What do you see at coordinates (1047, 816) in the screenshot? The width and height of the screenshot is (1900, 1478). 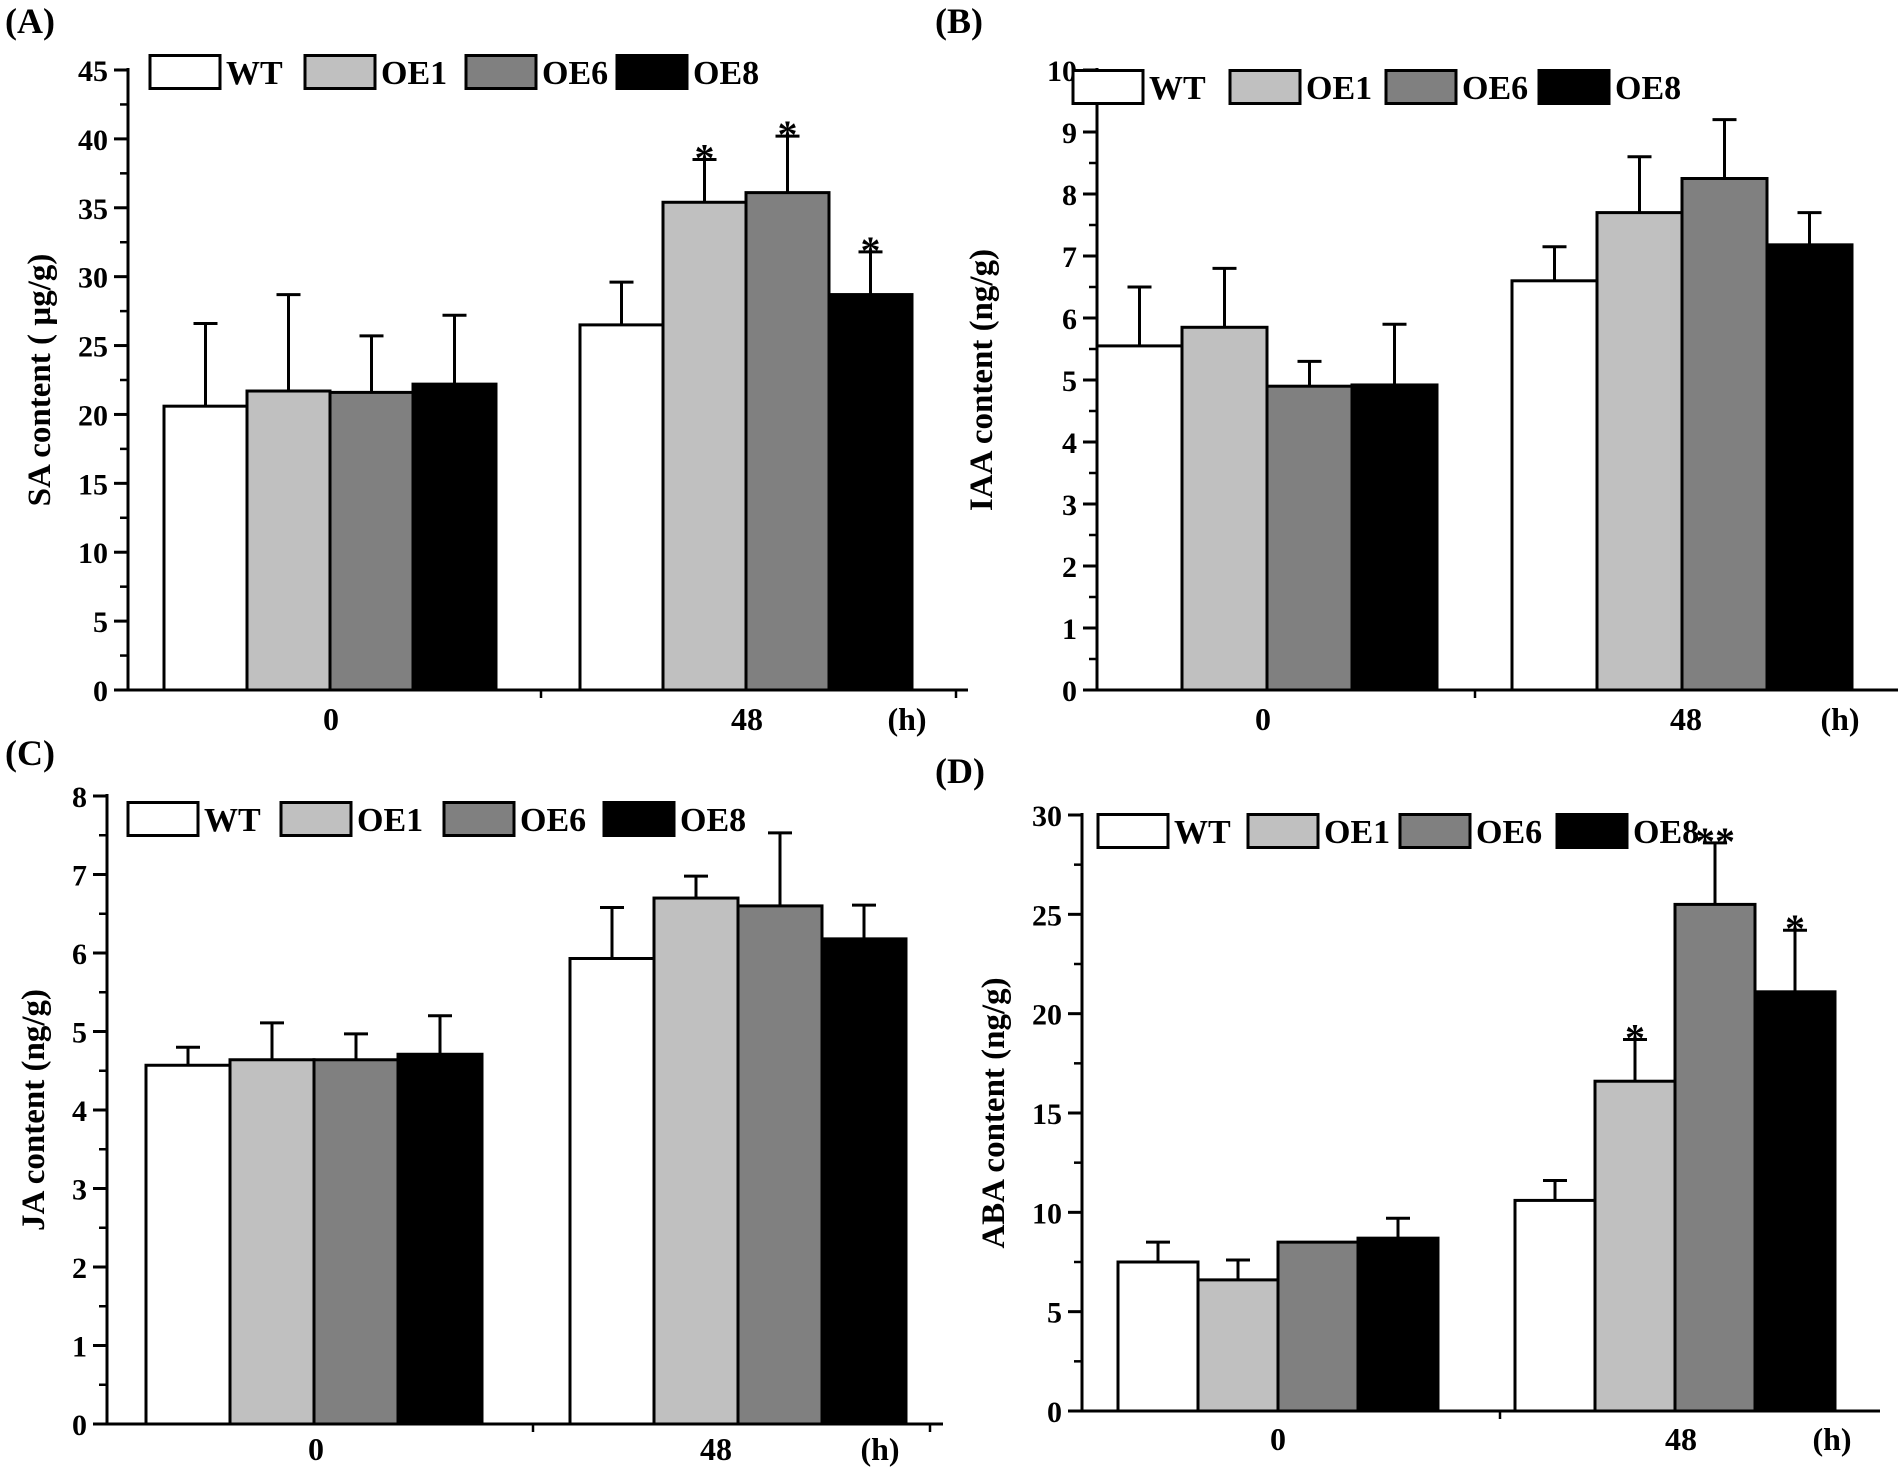 I see `y-tick-label: 30` at bounding box center [1047, 816].